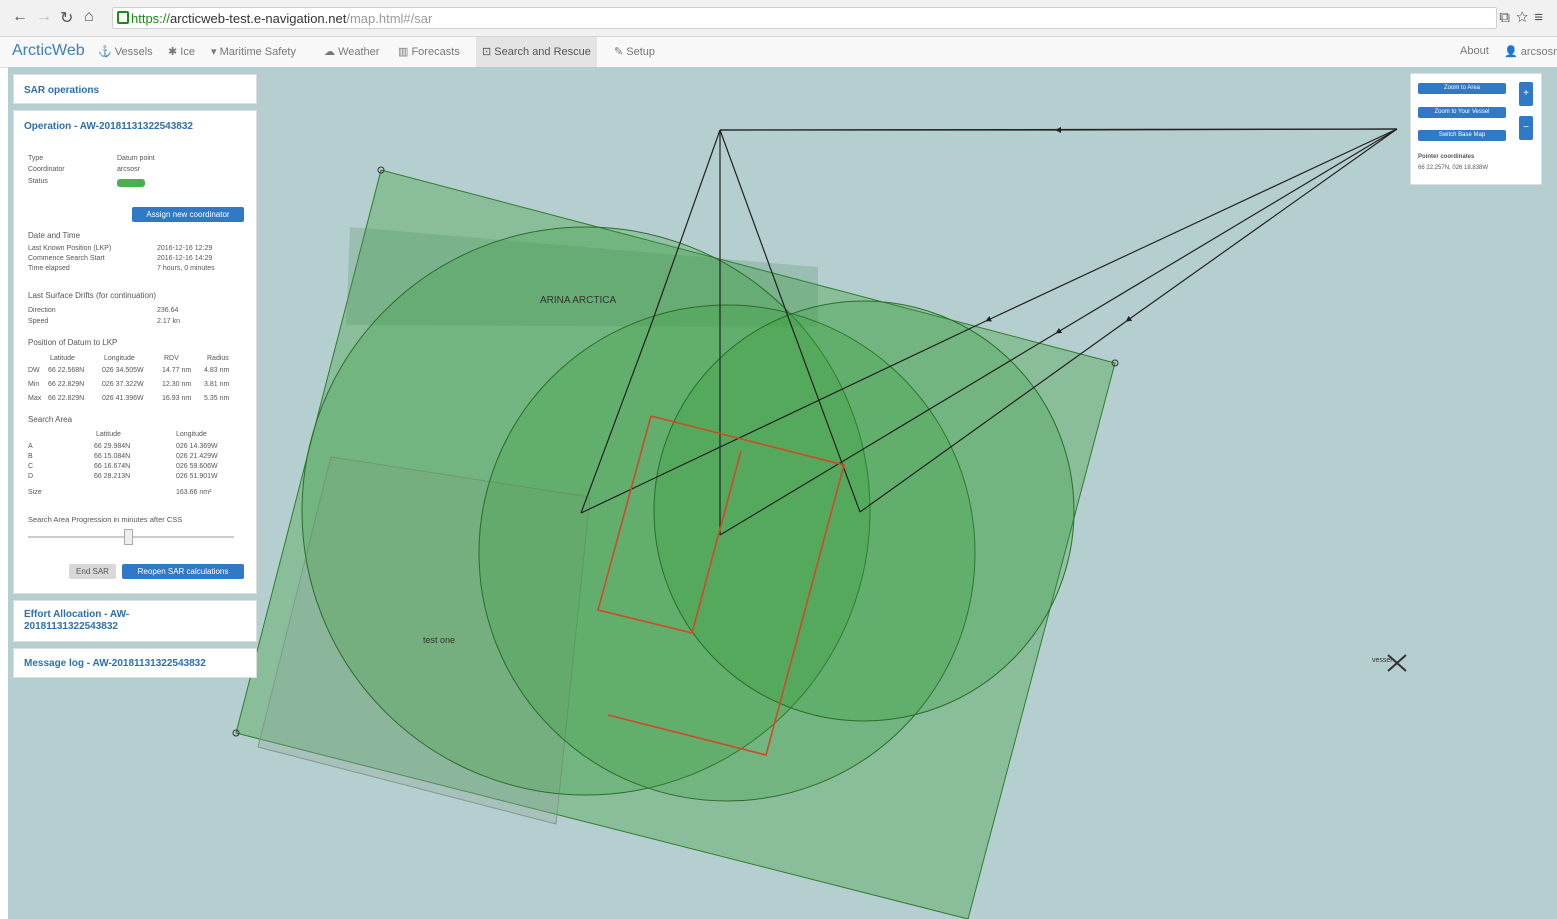 This screenshot has height=919, width=1557. Describe the element at coordinates (197, 456) in the screenshot. I see `area-row-lon: 026 21.429W` at that location.